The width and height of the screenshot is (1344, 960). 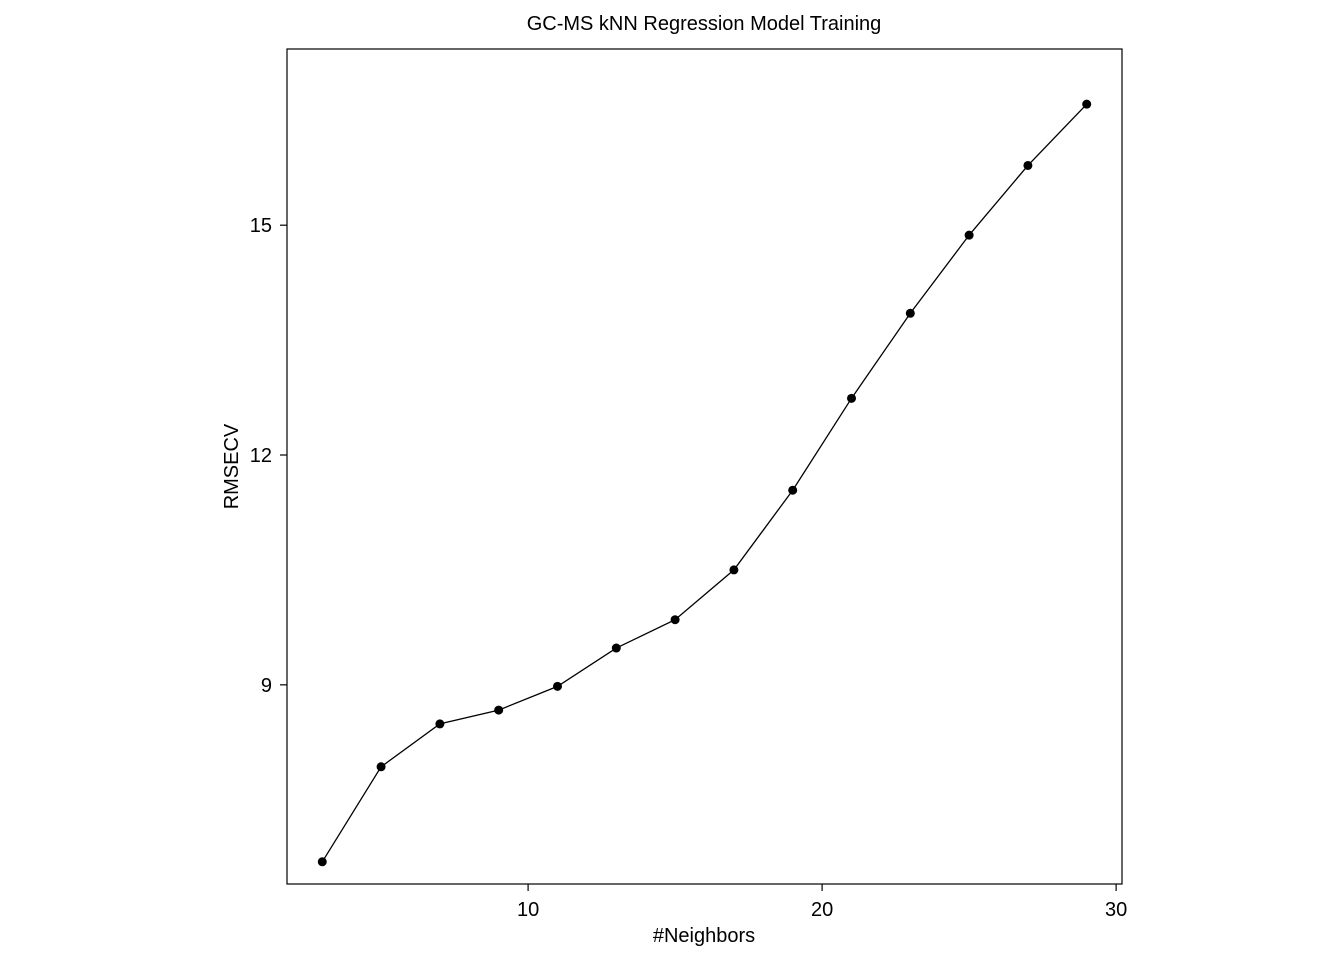 I want to click on x-axis-label: #Neighbors, so click(x=704, y=936).